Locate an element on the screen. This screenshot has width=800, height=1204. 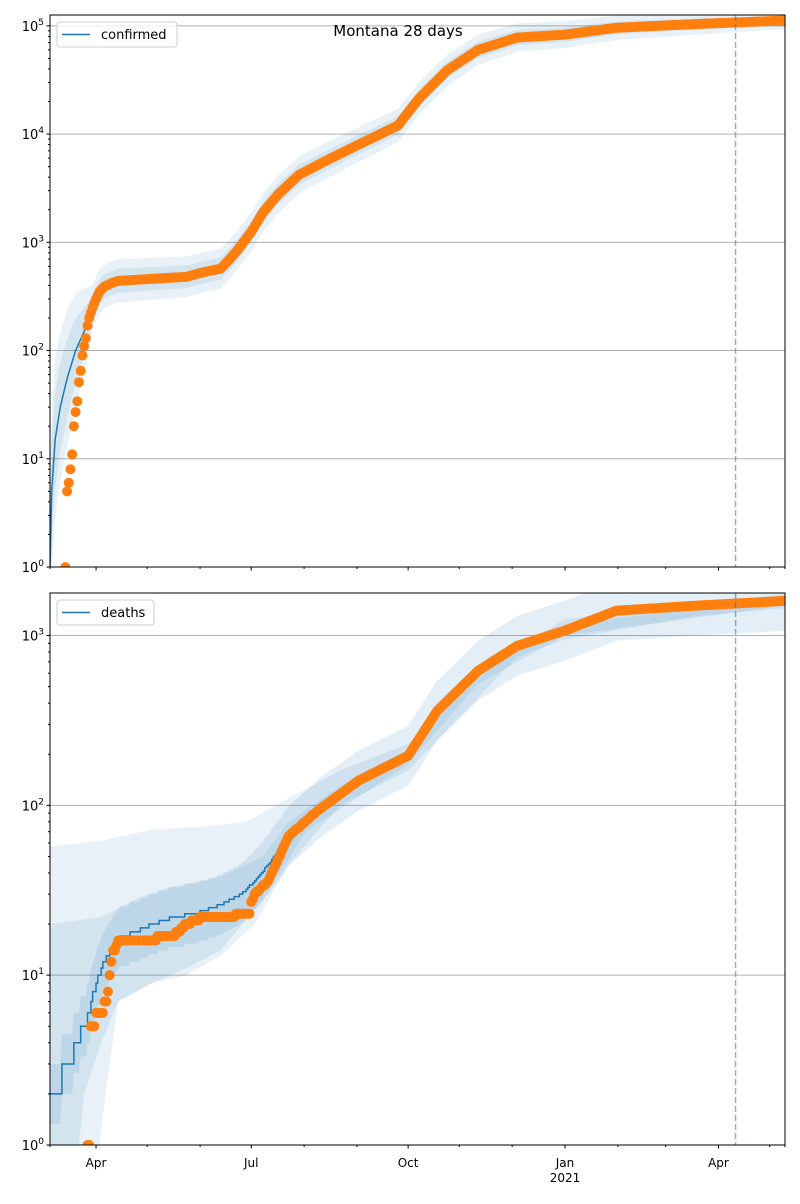
legend: deaths is located at coordinates (105, 612).